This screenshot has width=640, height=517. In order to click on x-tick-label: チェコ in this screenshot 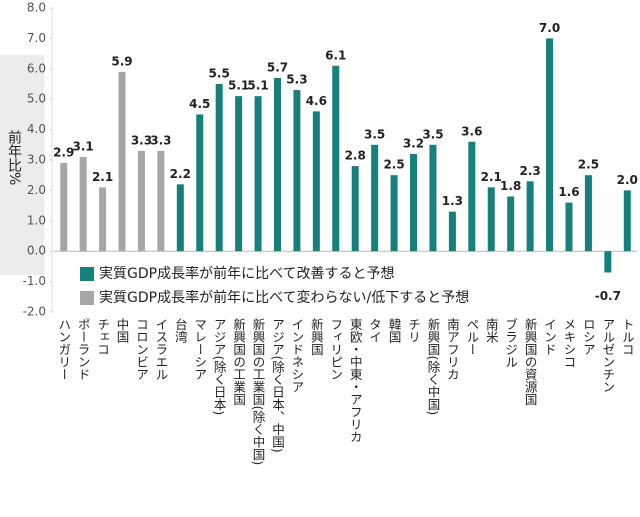, I will do `click(102, 337)`.